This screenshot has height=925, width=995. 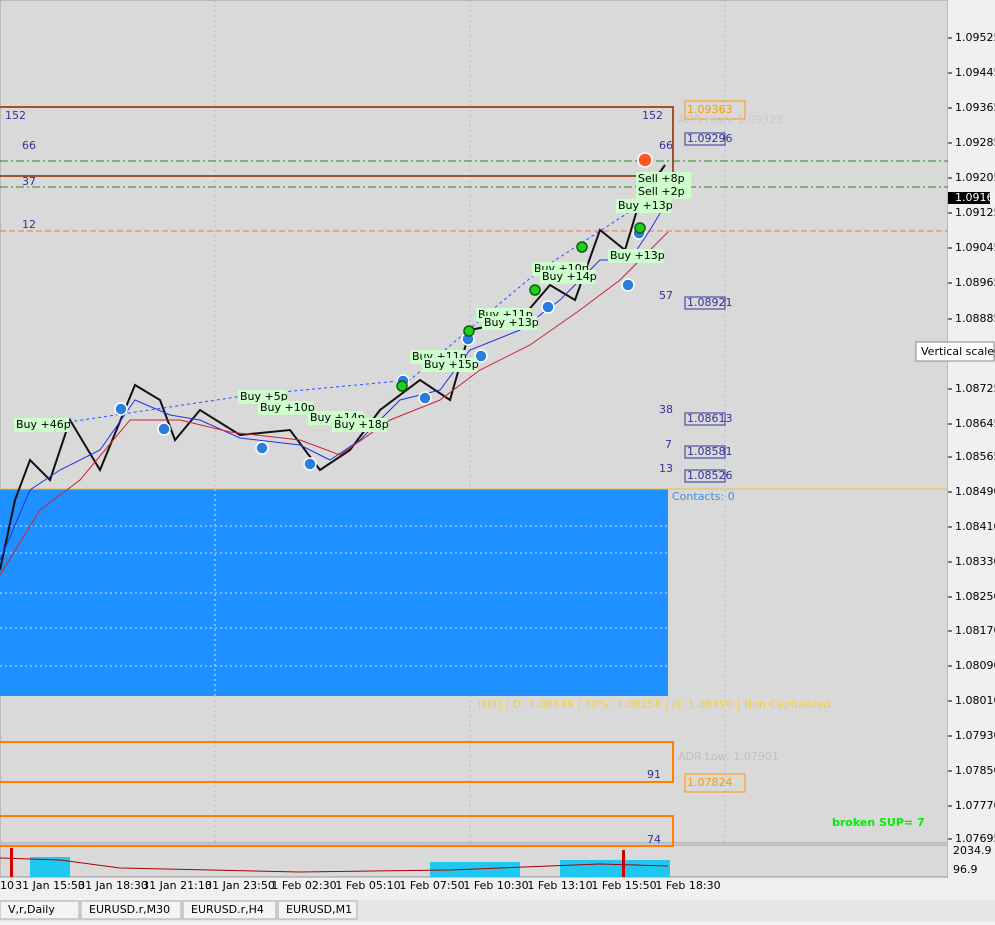 I want to click on price-label: 1.08965, so click(x=975, y=282).